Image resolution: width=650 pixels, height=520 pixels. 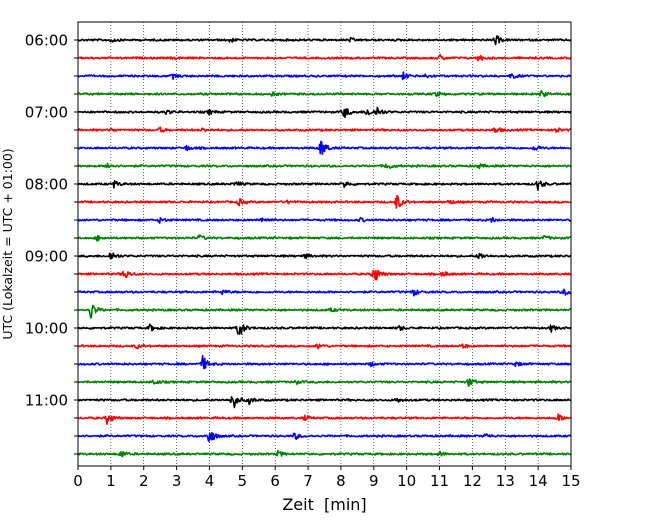 What do you see at coordinates (46, 185) in the screenshot?
I see `y-tick-label: 08:00` at bounding box center [46, 185].